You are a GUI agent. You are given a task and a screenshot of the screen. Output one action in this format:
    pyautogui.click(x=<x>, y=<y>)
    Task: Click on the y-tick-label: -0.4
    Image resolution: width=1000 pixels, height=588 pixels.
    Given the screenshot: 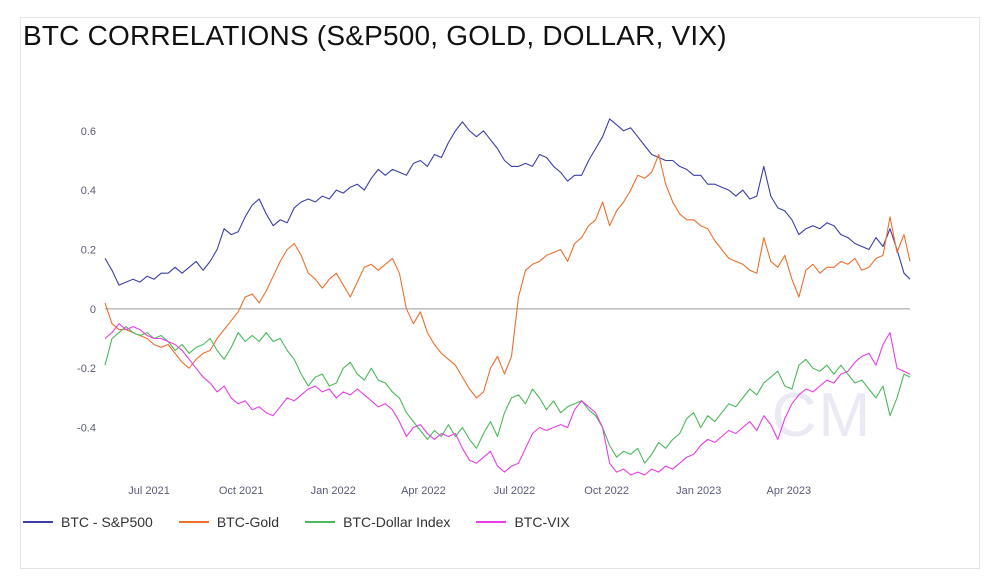 What is the action you would take?
    pyautogui.click(x=86, y=429)
    